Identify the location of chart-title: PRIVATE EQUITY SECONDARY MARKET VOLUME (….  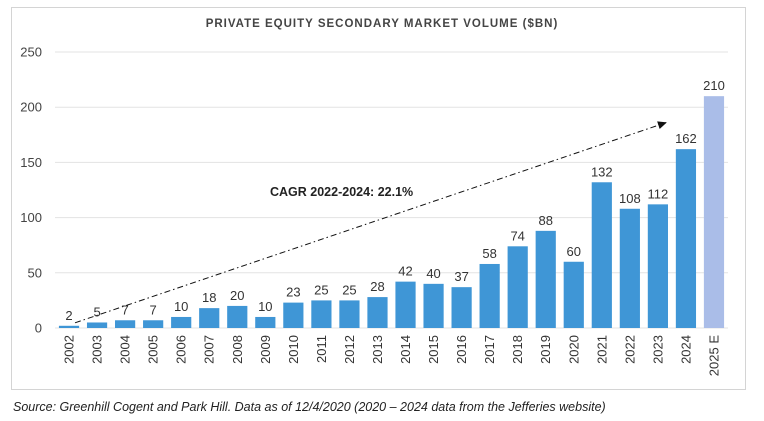
(382, 24).